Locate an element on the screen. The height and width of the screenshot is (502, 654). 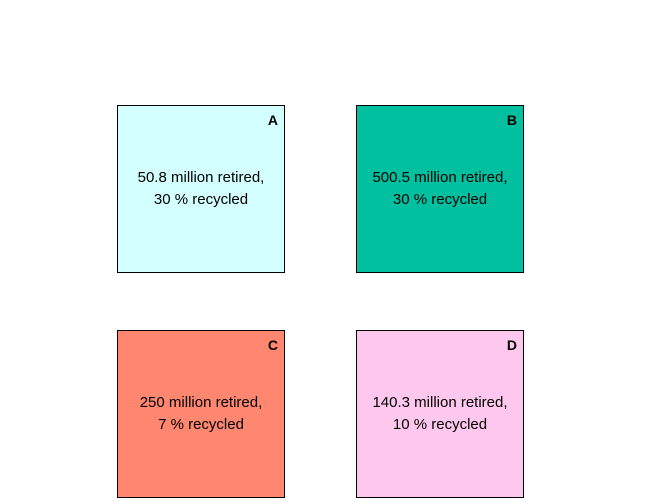
box-a: A 50.8 million retired, 30 % recycled is located at coordinates (201, 189).